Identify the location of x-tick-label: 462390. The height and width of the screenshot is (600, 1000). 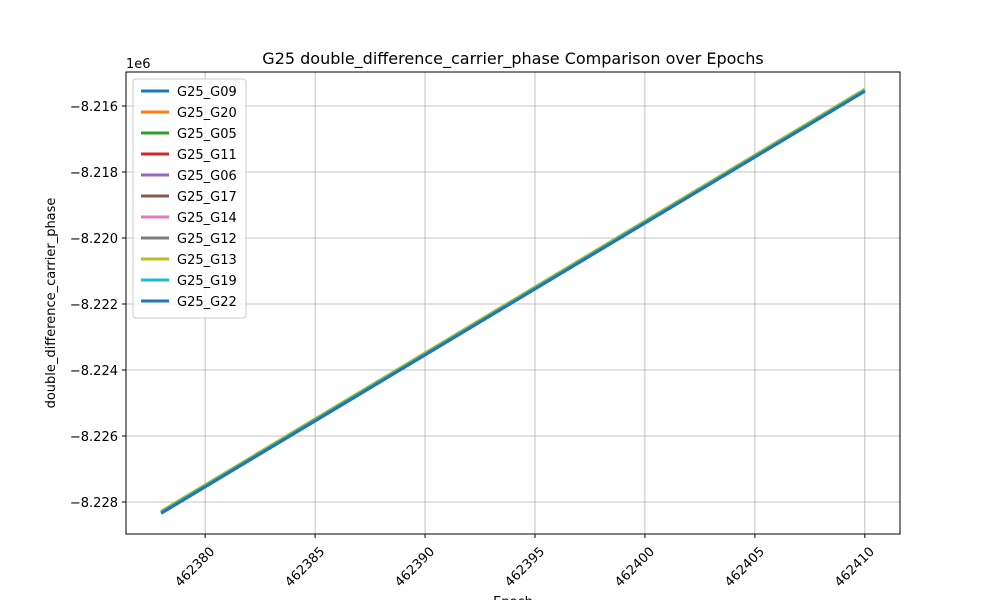
(415, 567).